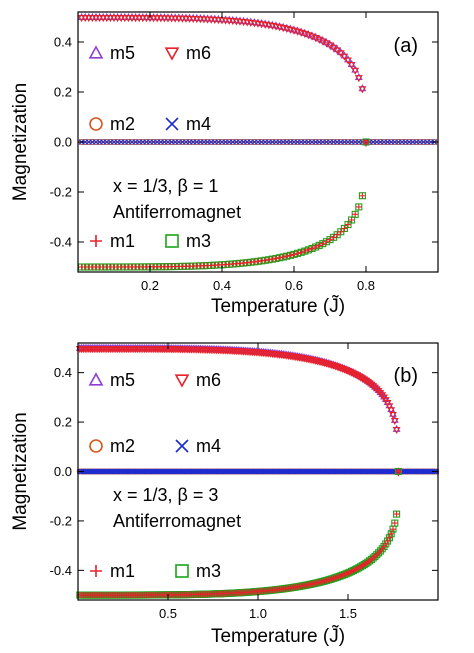  I want to click on x-axis-label: Temperature (J̃), so click(278, 306).